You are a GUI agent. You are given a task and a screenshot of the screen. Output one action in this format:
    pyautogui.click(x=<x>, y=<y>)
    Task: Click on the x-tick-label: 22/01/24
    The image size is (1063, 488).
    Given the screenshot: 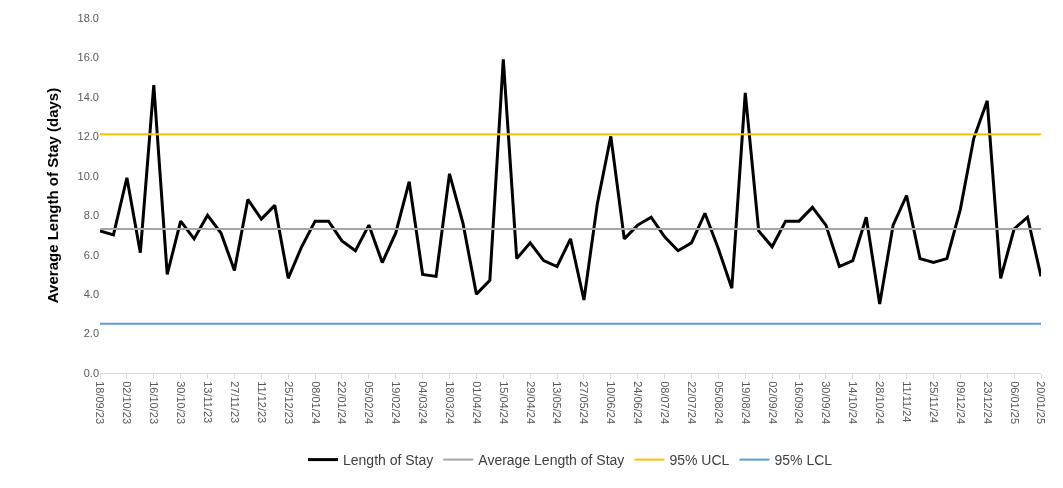 What is the action you would take?
    pyautogui.click(x=342, y=403)
    